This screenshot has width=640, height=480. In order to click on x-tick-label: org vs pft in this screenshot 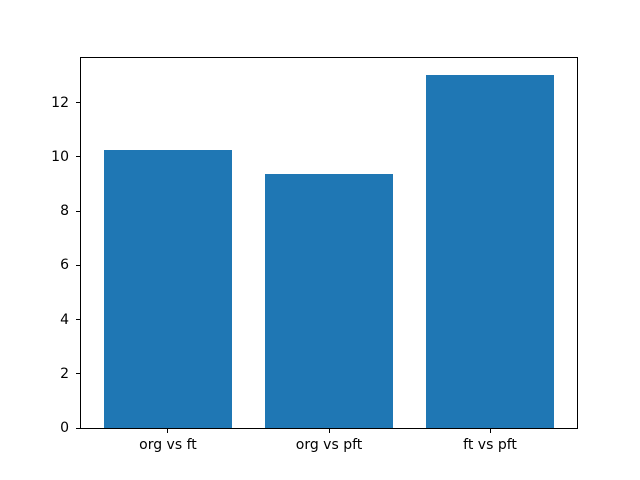, I will do `click(329, 445)`.